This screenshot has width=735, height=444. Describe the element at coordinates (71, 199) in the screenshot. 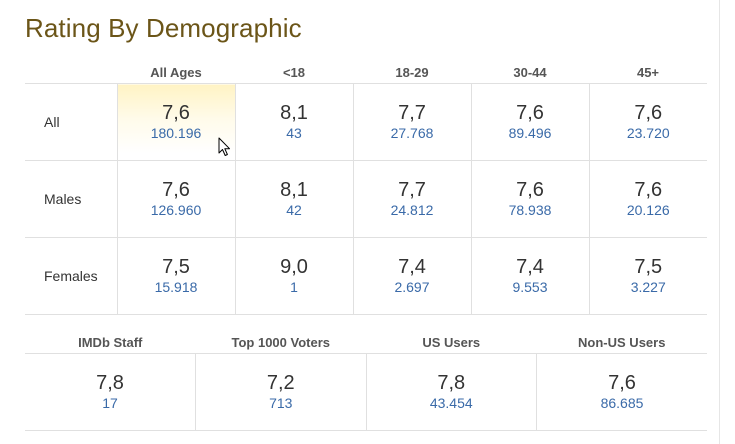

I see `row-label-males: Males` at that location.